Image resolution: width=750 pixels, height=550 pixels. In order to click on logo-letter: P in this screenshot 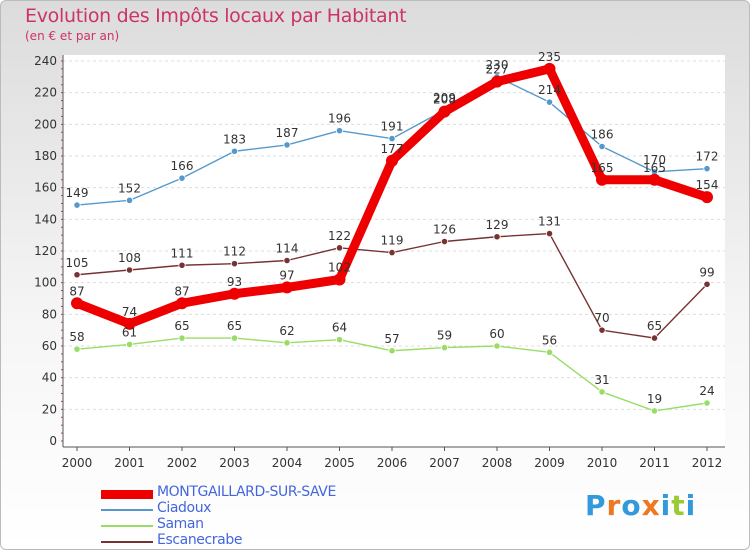, I will do `click(596, 505)`.